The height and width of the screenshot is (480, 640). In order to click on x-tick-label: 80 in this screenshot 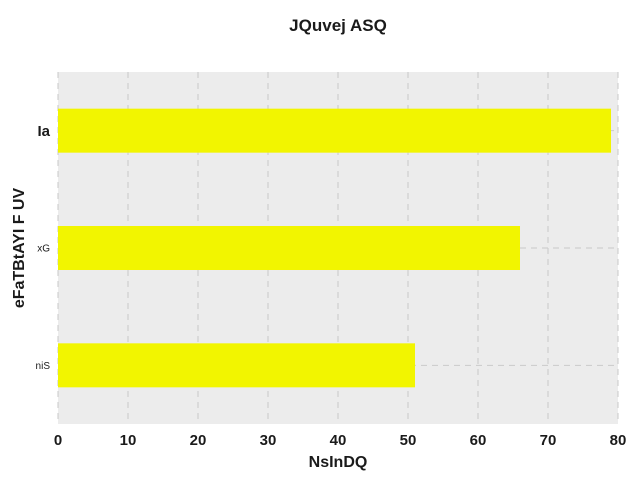, I will do `click(618, 440)`.